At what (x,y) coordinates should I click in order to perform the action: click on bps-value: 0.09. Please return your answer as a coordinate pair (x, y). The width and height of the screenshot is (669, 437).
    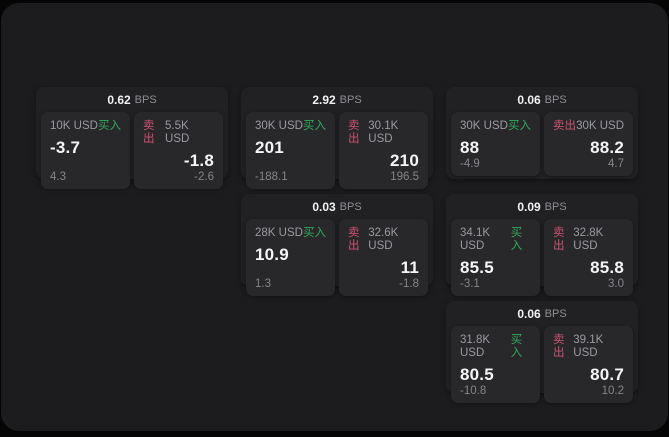
    Looking at the image, I should click on (529, 206).